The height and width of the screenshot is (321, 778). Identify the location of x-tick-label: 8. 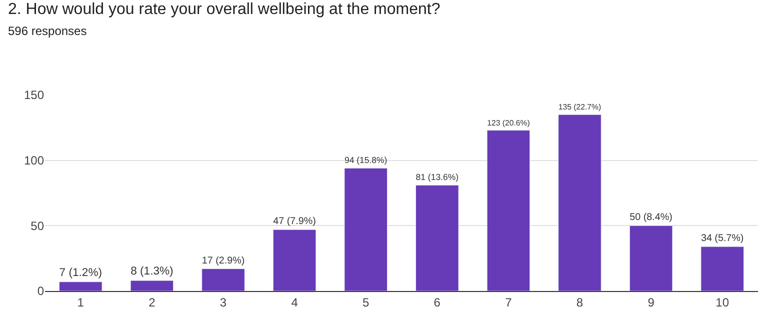
(580, 302).